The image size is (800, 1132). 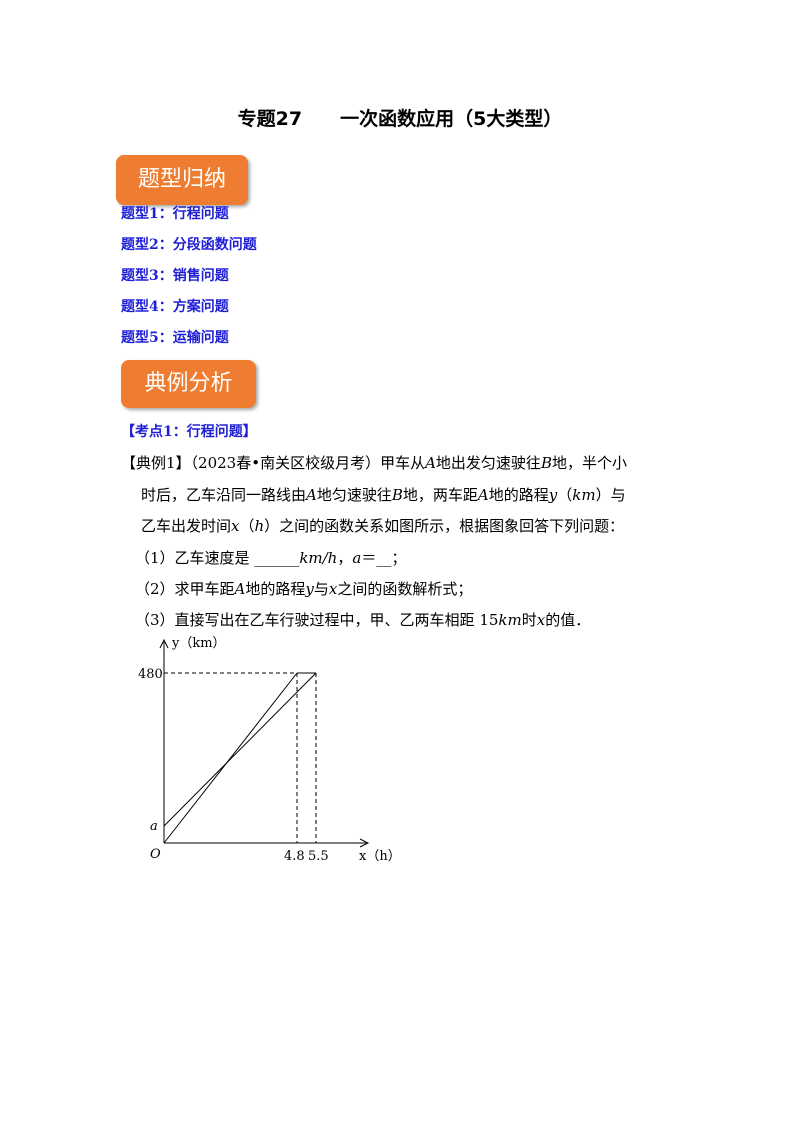 I want to click on text-run: 的值．, so click(x=568, y=620).